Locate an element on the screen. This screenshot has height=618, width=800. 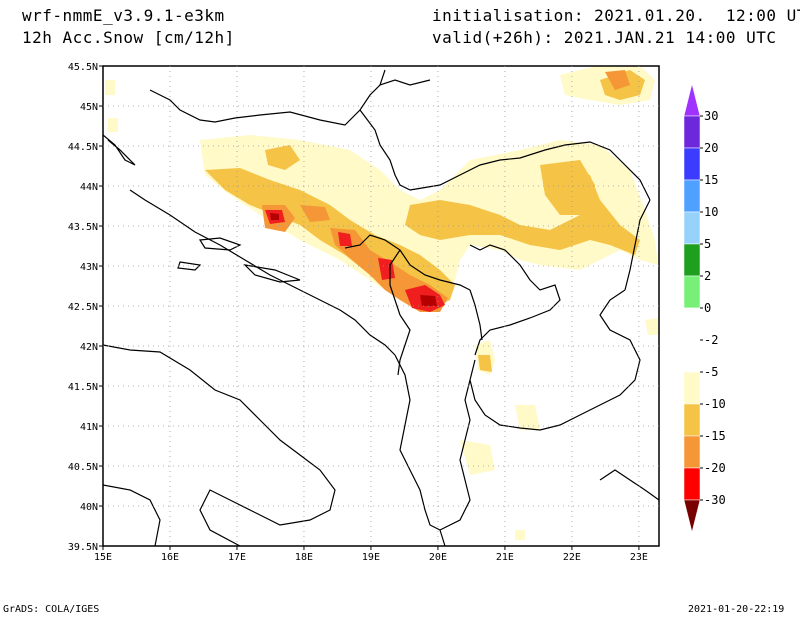
lat-tick-label: 41.5N is located at coordinates (83, 387).